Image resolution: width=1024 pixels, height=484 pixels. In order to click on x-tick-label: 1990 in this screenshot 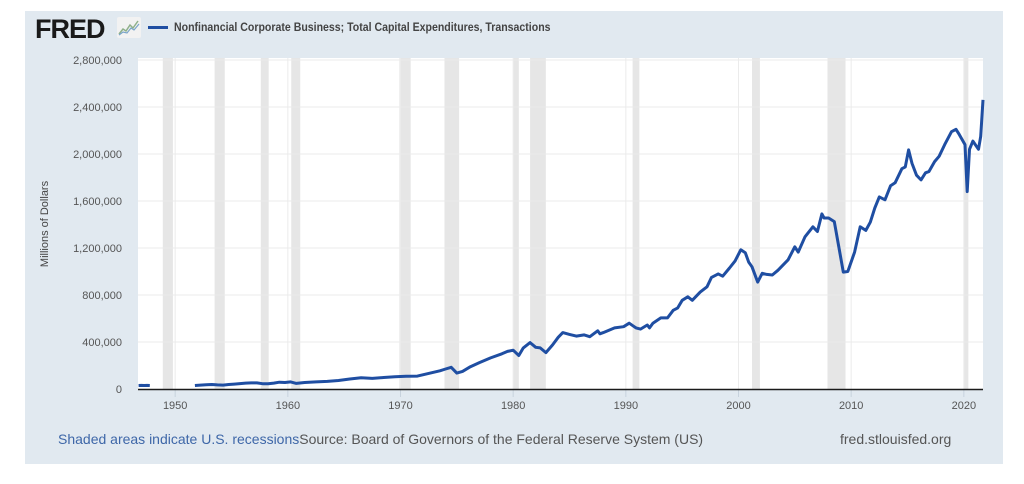, I will do `click(626, 406)`.